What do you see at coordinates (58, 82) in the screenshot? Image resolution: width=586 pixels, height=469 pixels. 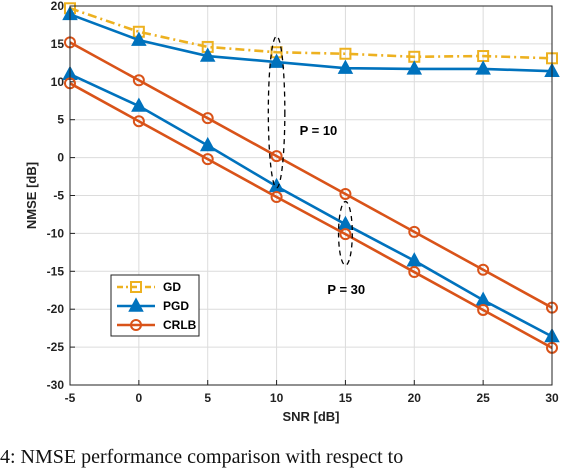 I see `y-tick-label: 10` at bounding box center [58, 82].